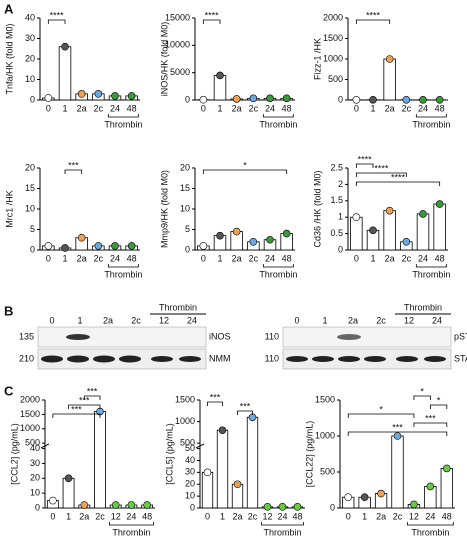  I want to click on sig-label: *, so click(381, 409).